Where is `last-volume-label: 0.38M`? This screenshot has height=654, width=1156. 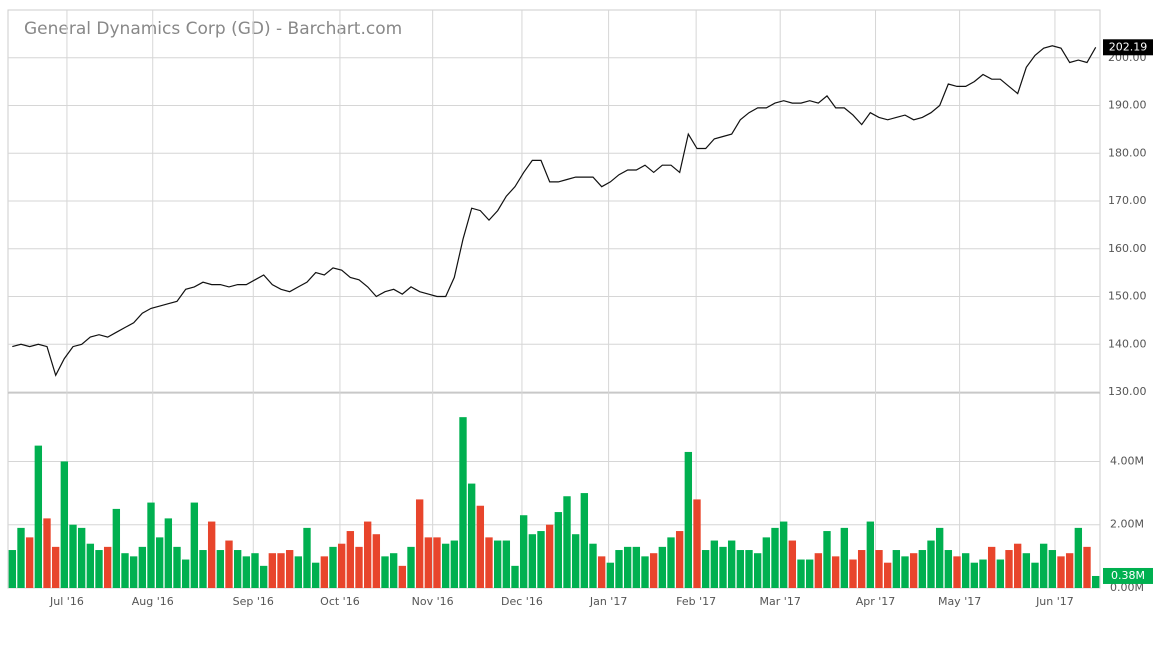
last-volume-label: 0.38M is located at coordinates (1128, 575).